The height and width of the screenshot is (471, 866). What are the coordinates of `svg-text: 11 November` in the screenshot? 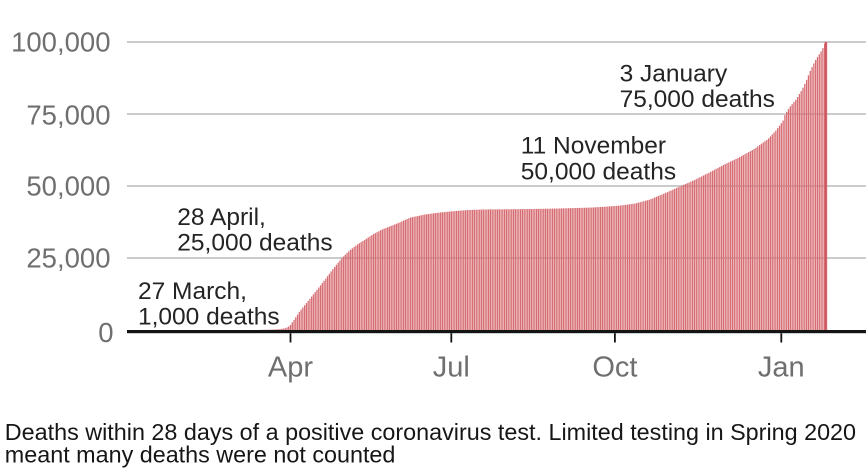 It's located at (593, 145).